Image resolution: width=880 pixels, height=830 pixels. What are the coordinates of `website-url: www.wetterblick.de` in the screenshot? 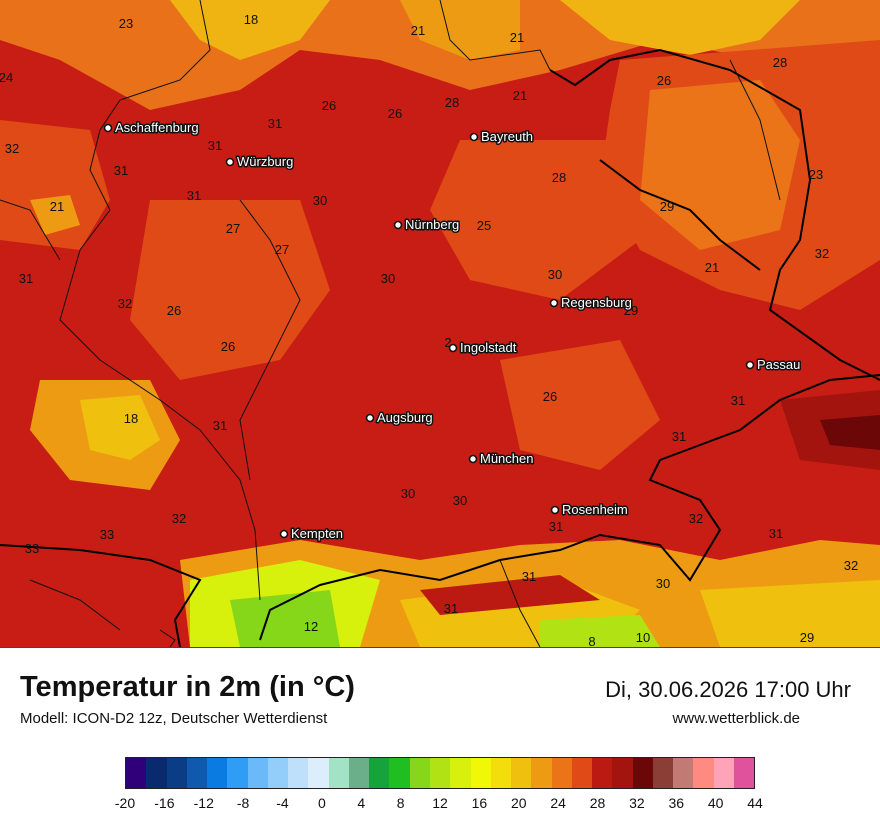 It's located at (736, 718).